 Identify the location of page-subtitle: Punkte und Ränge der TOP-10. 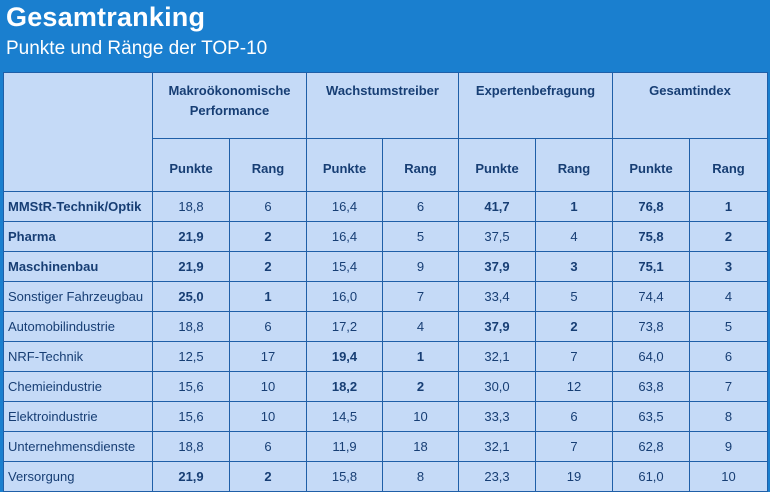
(137, 48).